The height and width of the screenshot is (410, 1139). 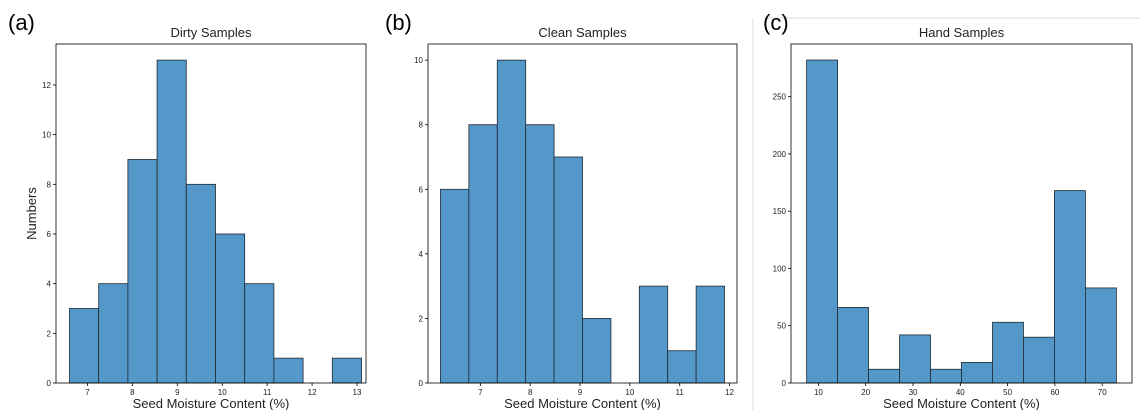 I want to click on x-tick-label: 30, so click(x=913, y=392).